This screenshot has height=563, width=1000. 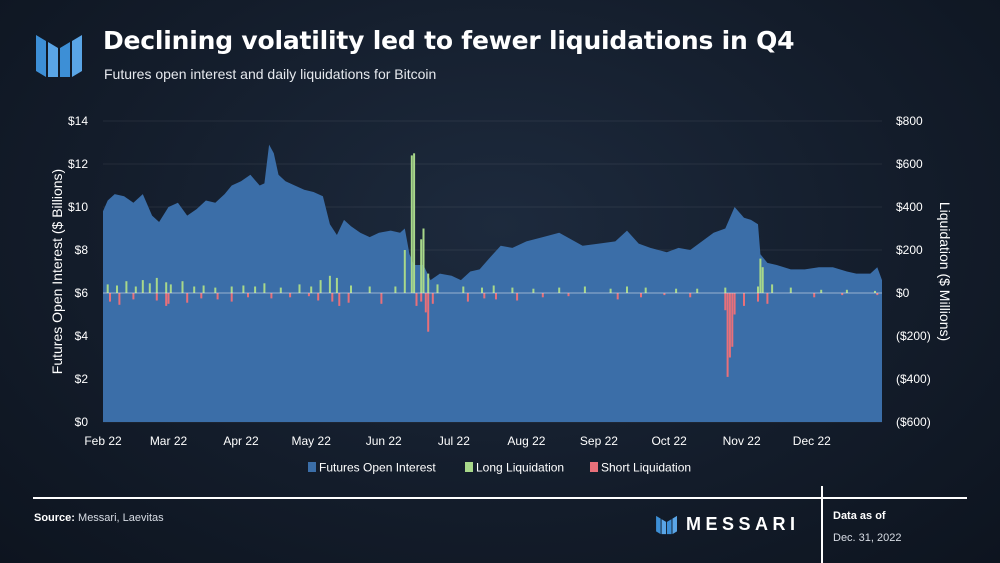 What do you see at coordinates (669, 441) in the screenshot?
I see `x-tick-label: Oct 22` at bounding box center [669, 441].